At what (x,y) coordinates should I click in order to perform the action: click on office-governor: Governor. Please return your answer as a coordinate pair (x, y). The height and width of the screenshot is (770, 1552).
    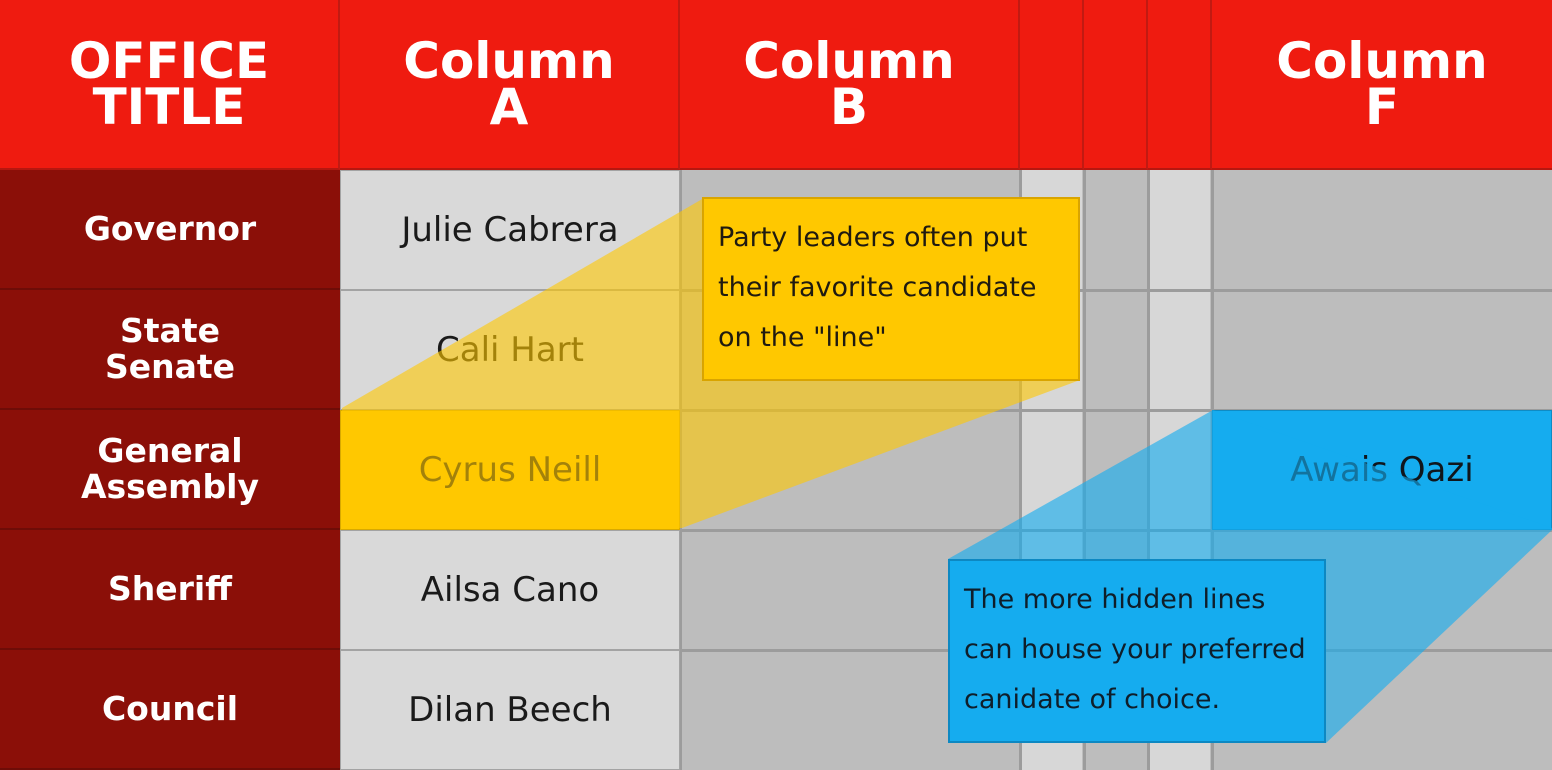
    Looking at the image, I should click on (170, 230).